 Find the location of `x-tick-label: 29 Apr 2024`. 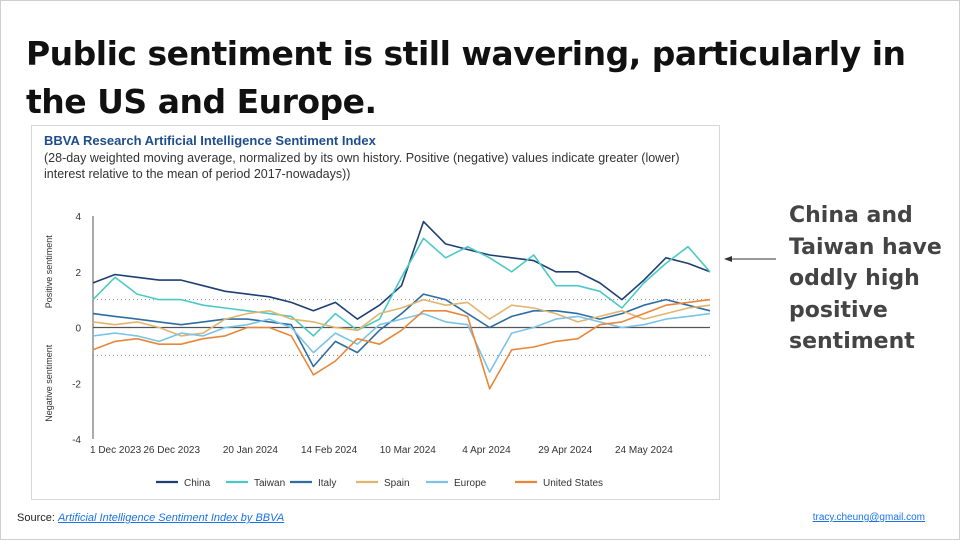

x-tick-label: 29 Apr 2024 is located at coordinates (565, 450).